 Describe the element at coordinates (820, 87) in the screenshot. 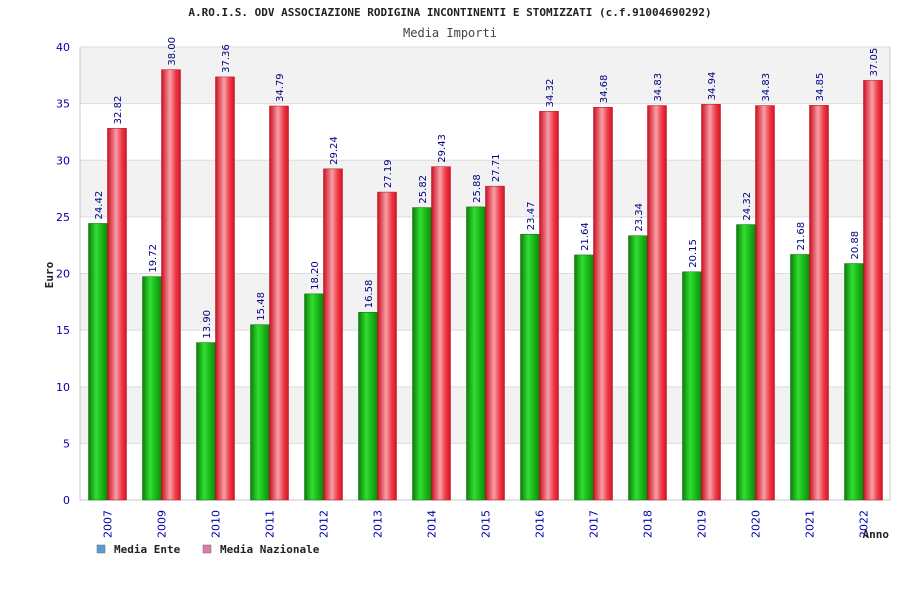

I see `value-label: 34.85` at that location.